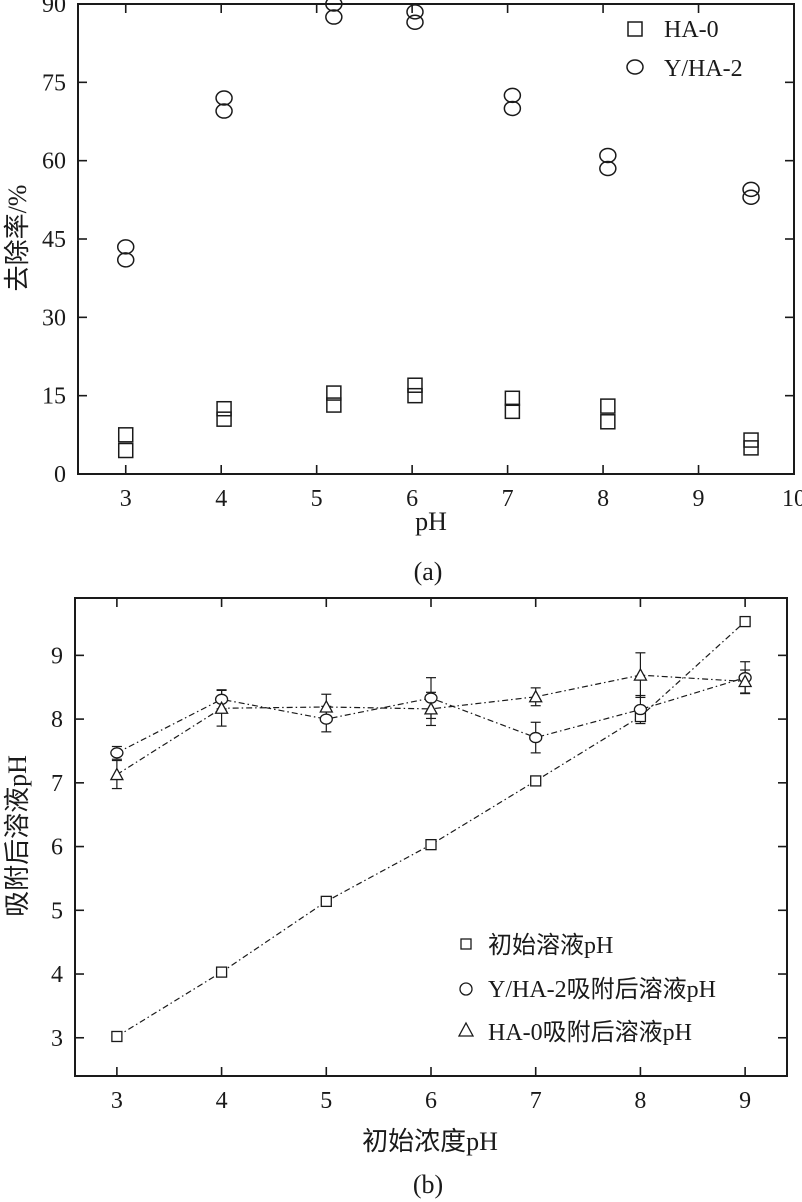  Describe the element at coordinates (54, 397) in the screenshot. I see `chart-a-y-tick-label: 15` at that location.